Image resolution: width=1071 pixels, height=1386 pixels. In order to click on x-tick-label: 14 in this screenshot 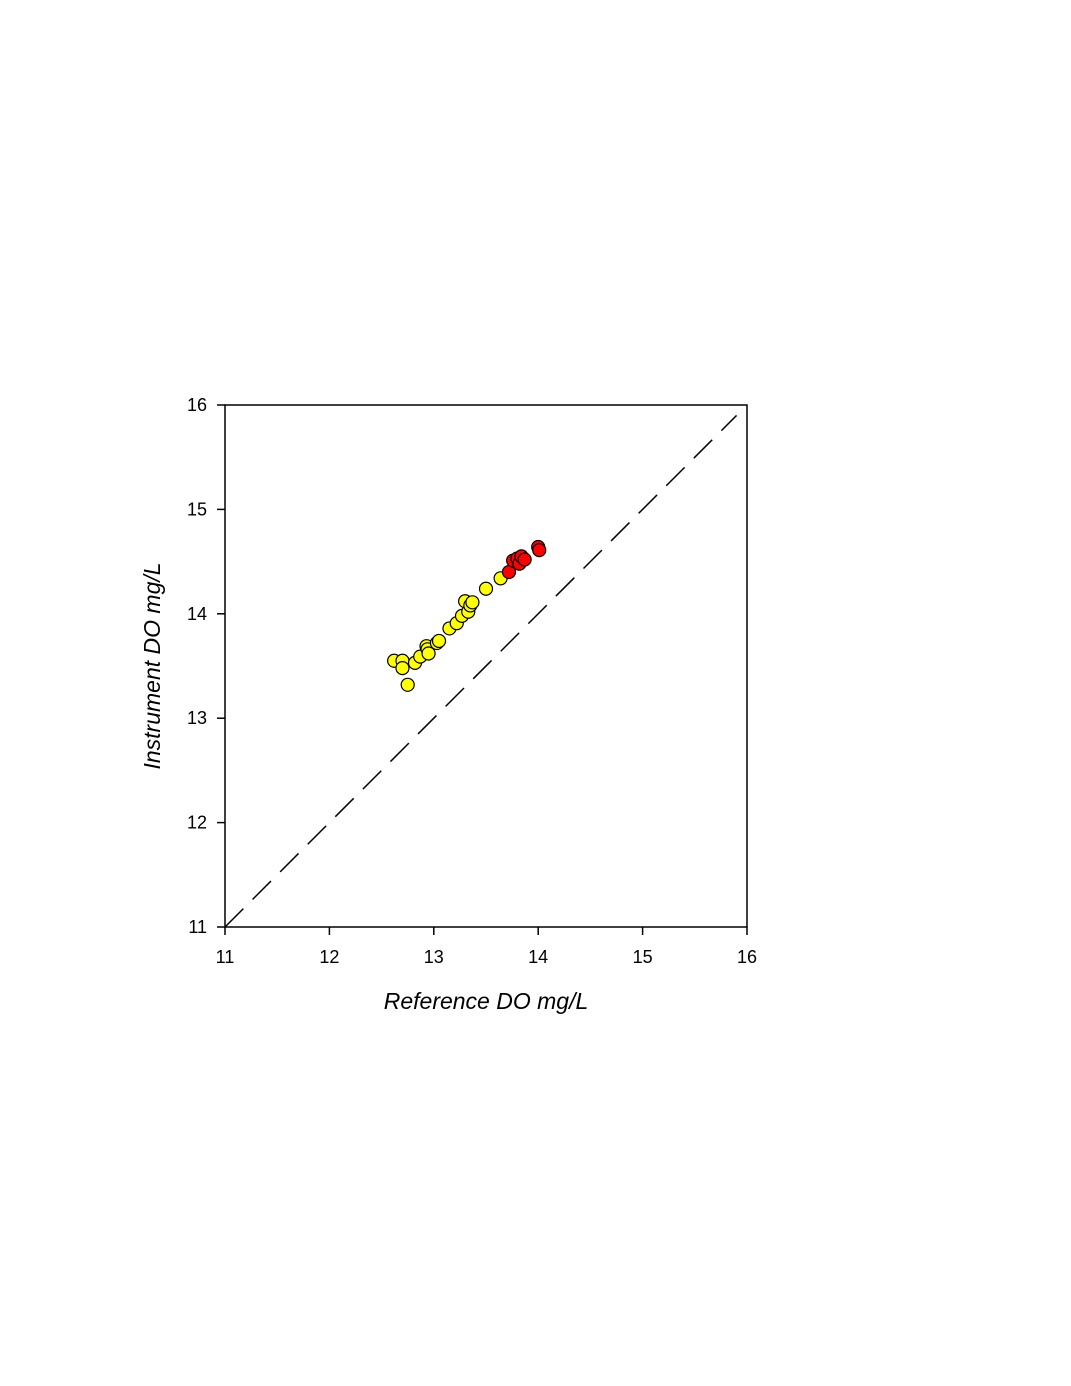, I will do `click(538, 957)`.